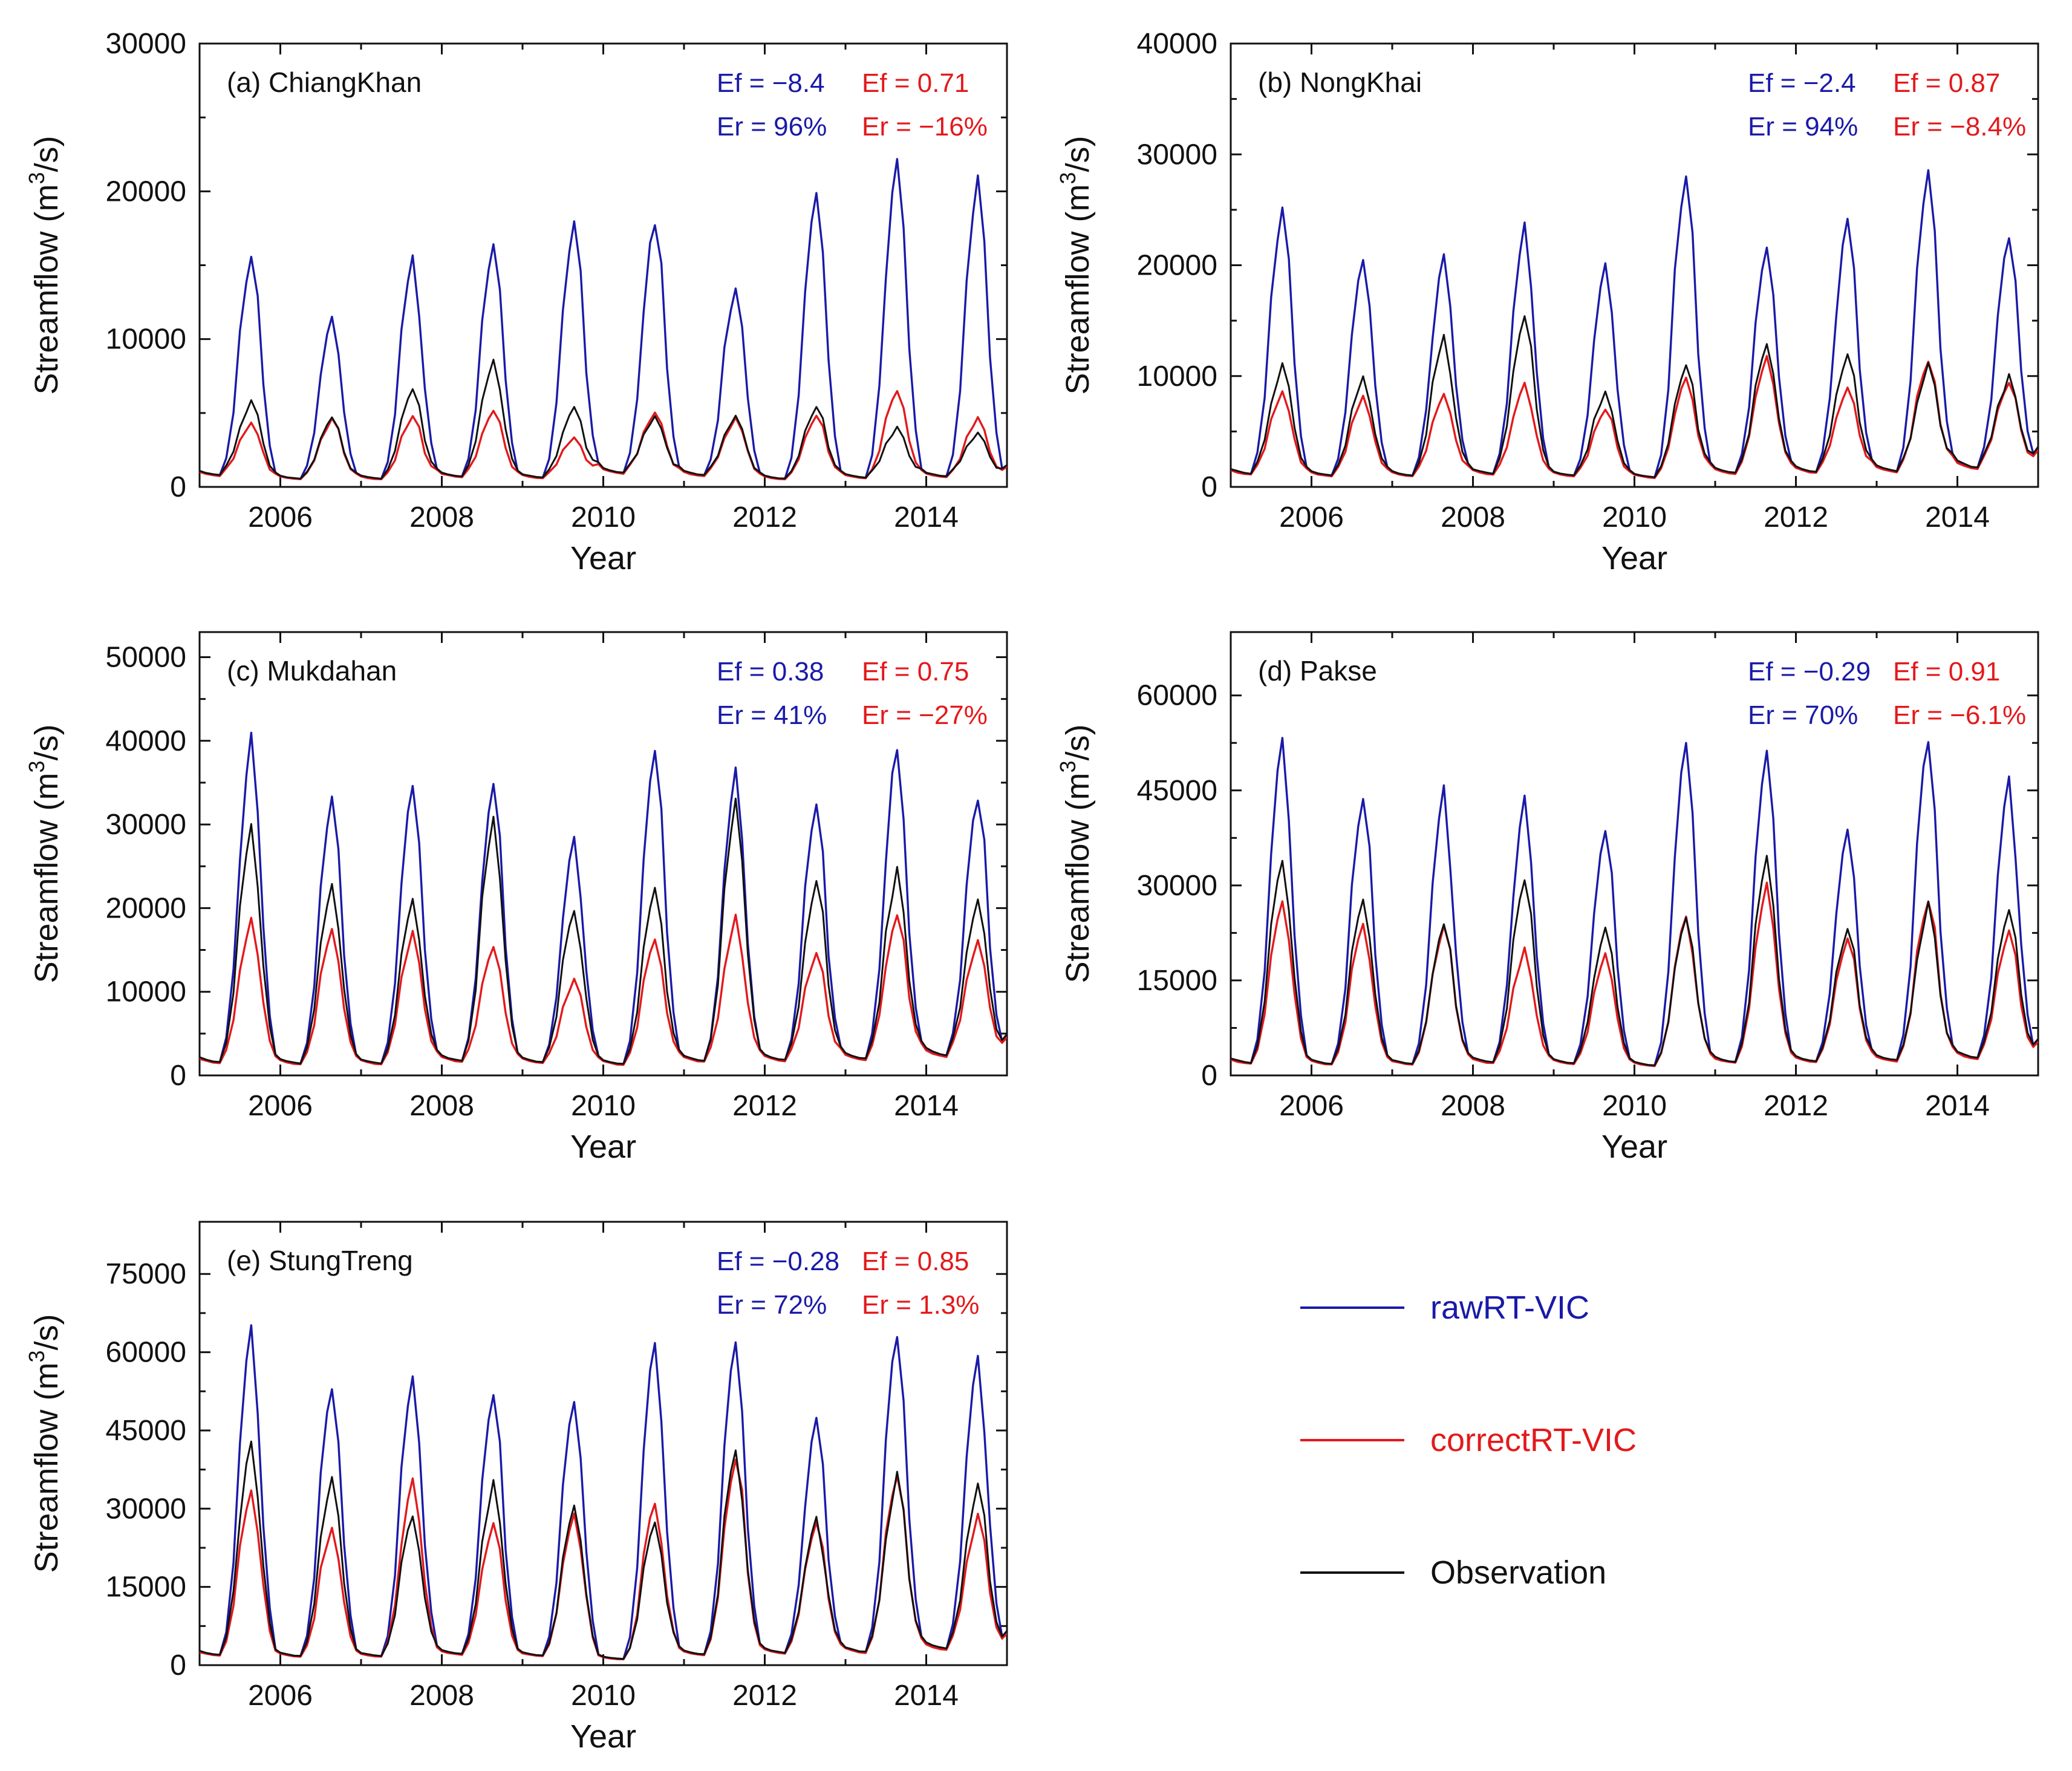  What do you see at coordinates (920, 1305) in the screenshot?
I see `metric-corr-er-e: Er = 1.3%` at bounding box center [920, 1305].